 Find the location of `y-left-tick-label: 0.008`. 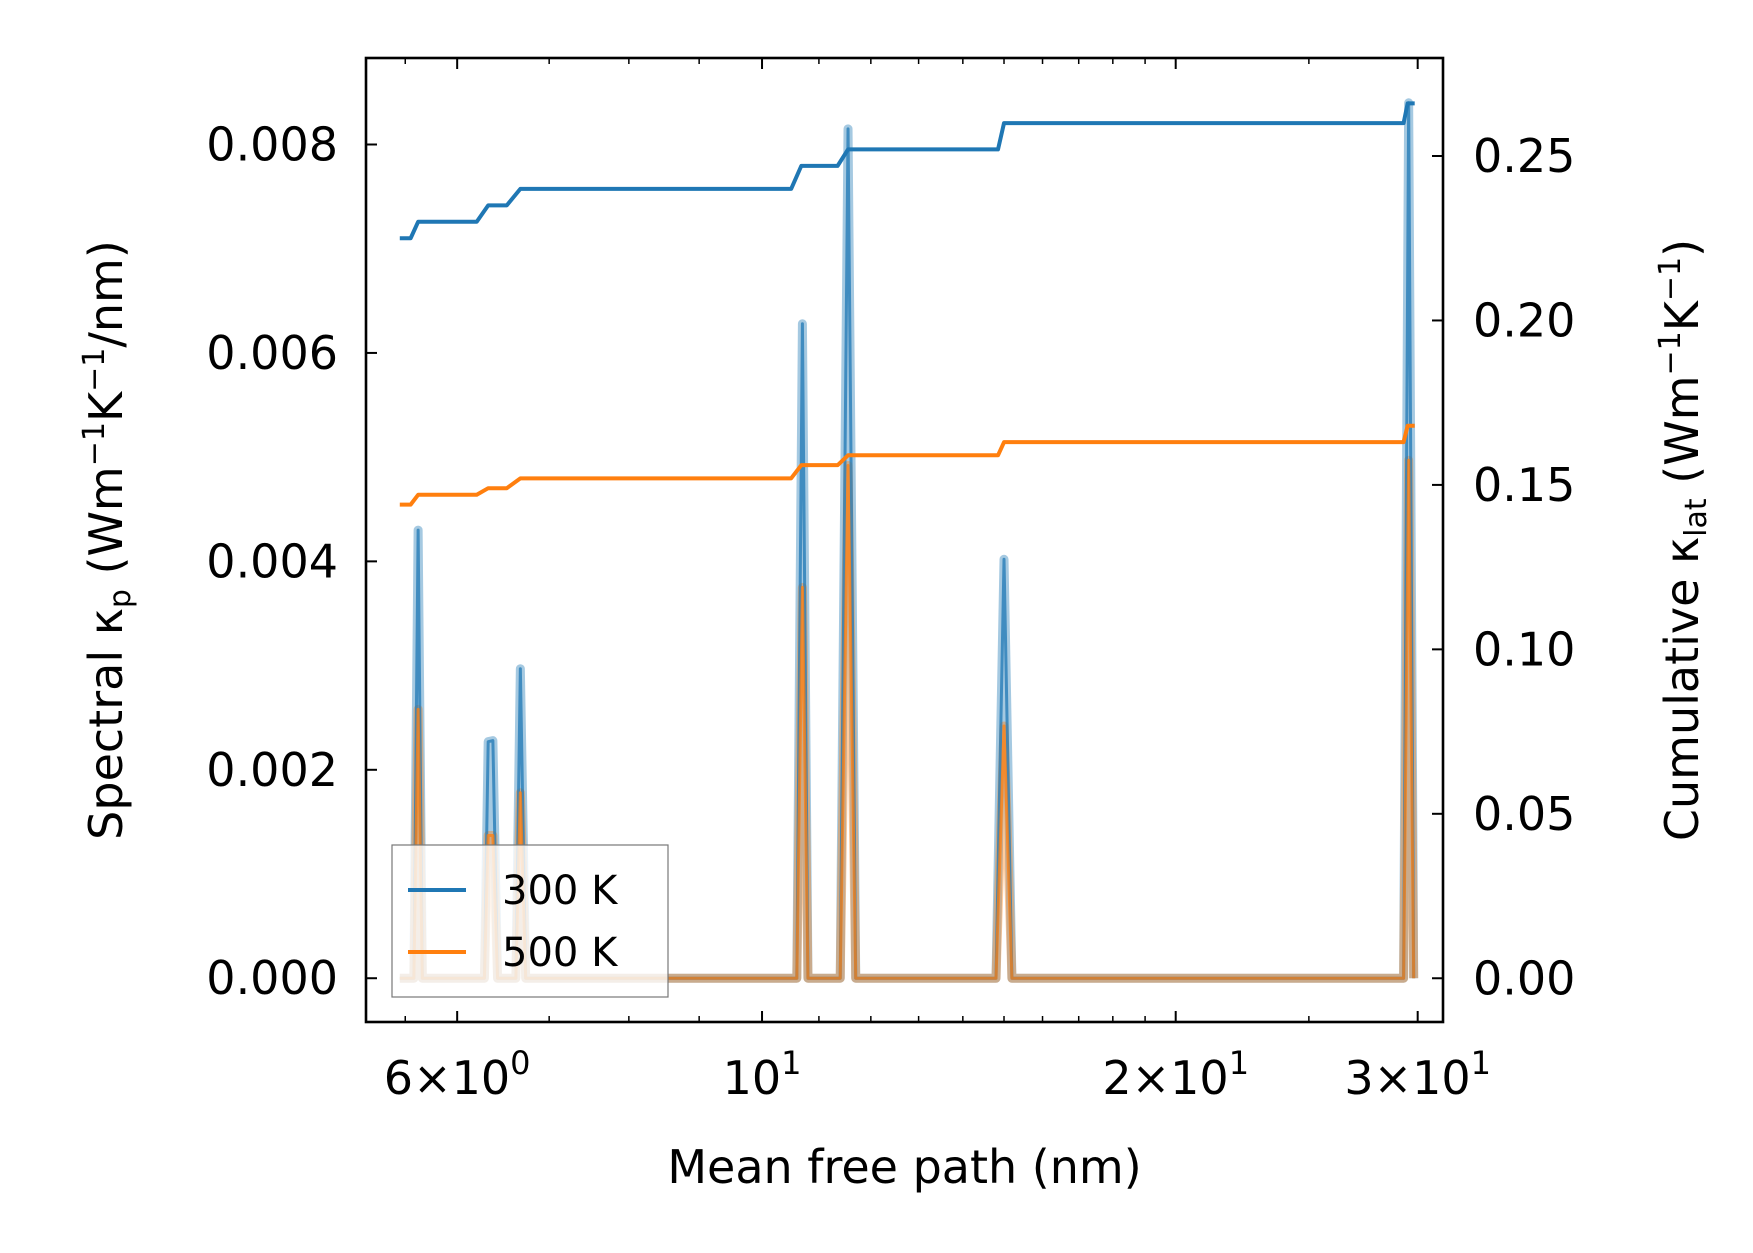

y-left-tick-label: 0.008 is located at coordinates (272, 144).